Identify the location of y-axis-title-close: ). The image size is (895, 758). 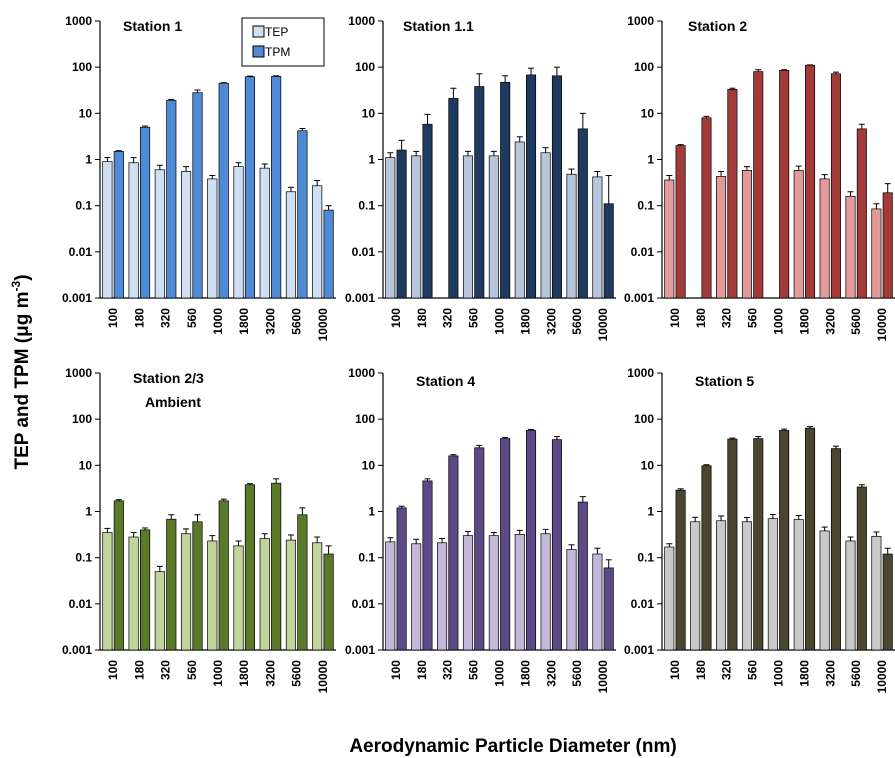
(22, 277).